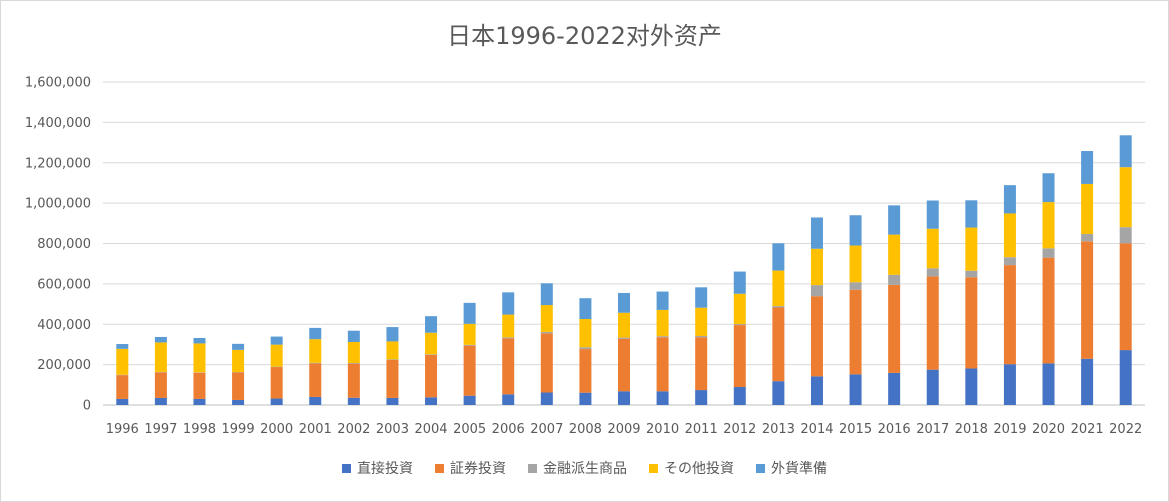 Image resolution: width=1169 pixels, height=502 pixels. I want to click on x-tick-label: 2017, so click(932, 429).